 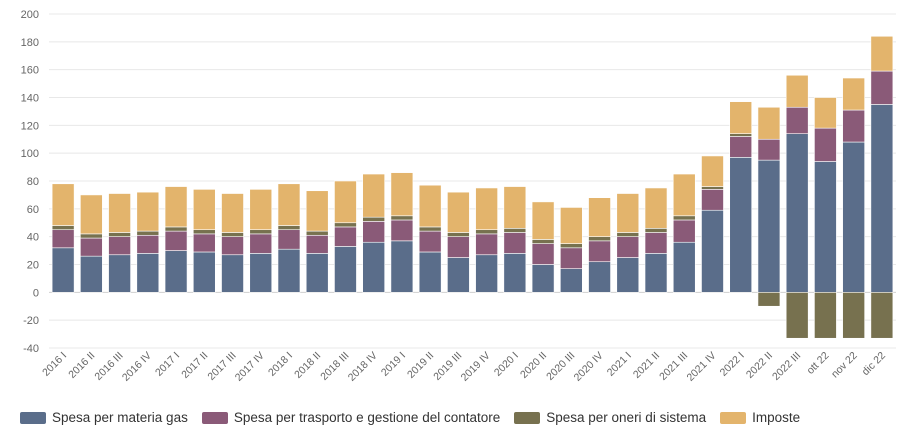 What do you see at coordinates (844, 365) in the screenshot?
I see `x-tick-label: nov 22` at bounding box center [844, 365].